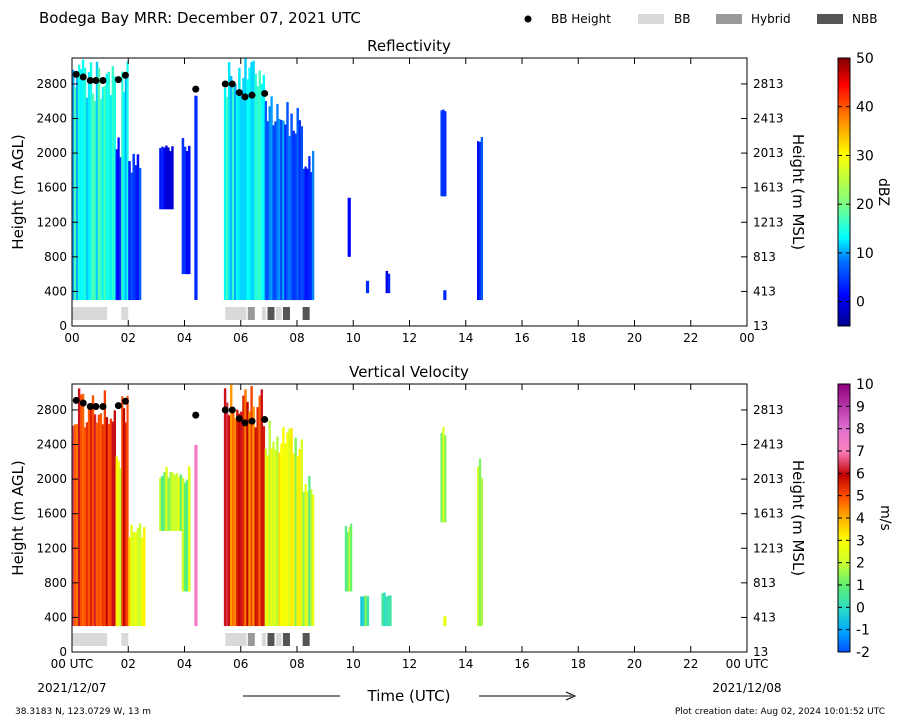  Describe the element at coordinates (760, 652) in the screenshot. I see `y2-tick-label: 13` at that location.